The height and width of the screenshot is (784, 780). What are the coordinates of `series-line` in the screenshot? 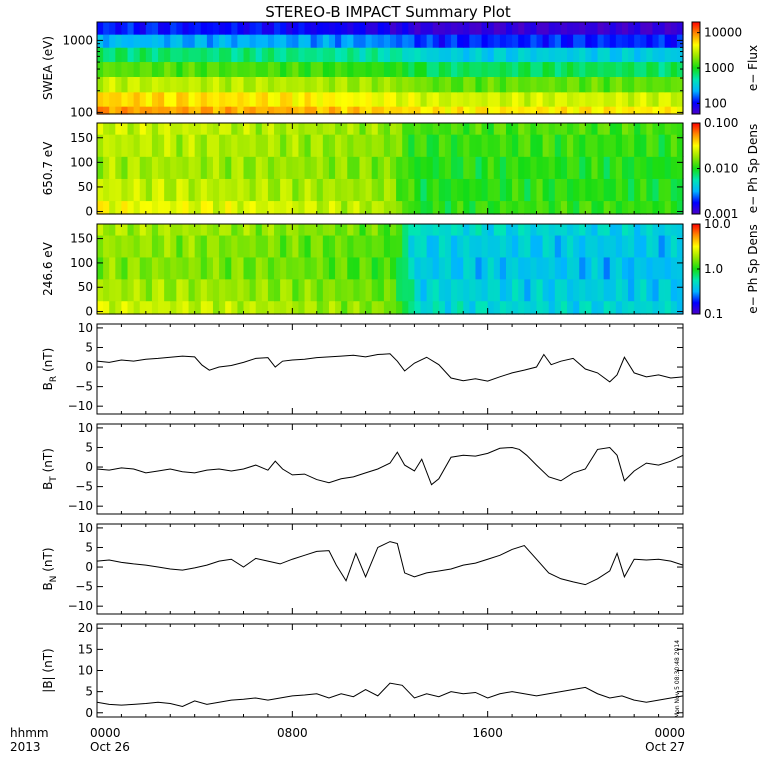 It's located at (390, 694).